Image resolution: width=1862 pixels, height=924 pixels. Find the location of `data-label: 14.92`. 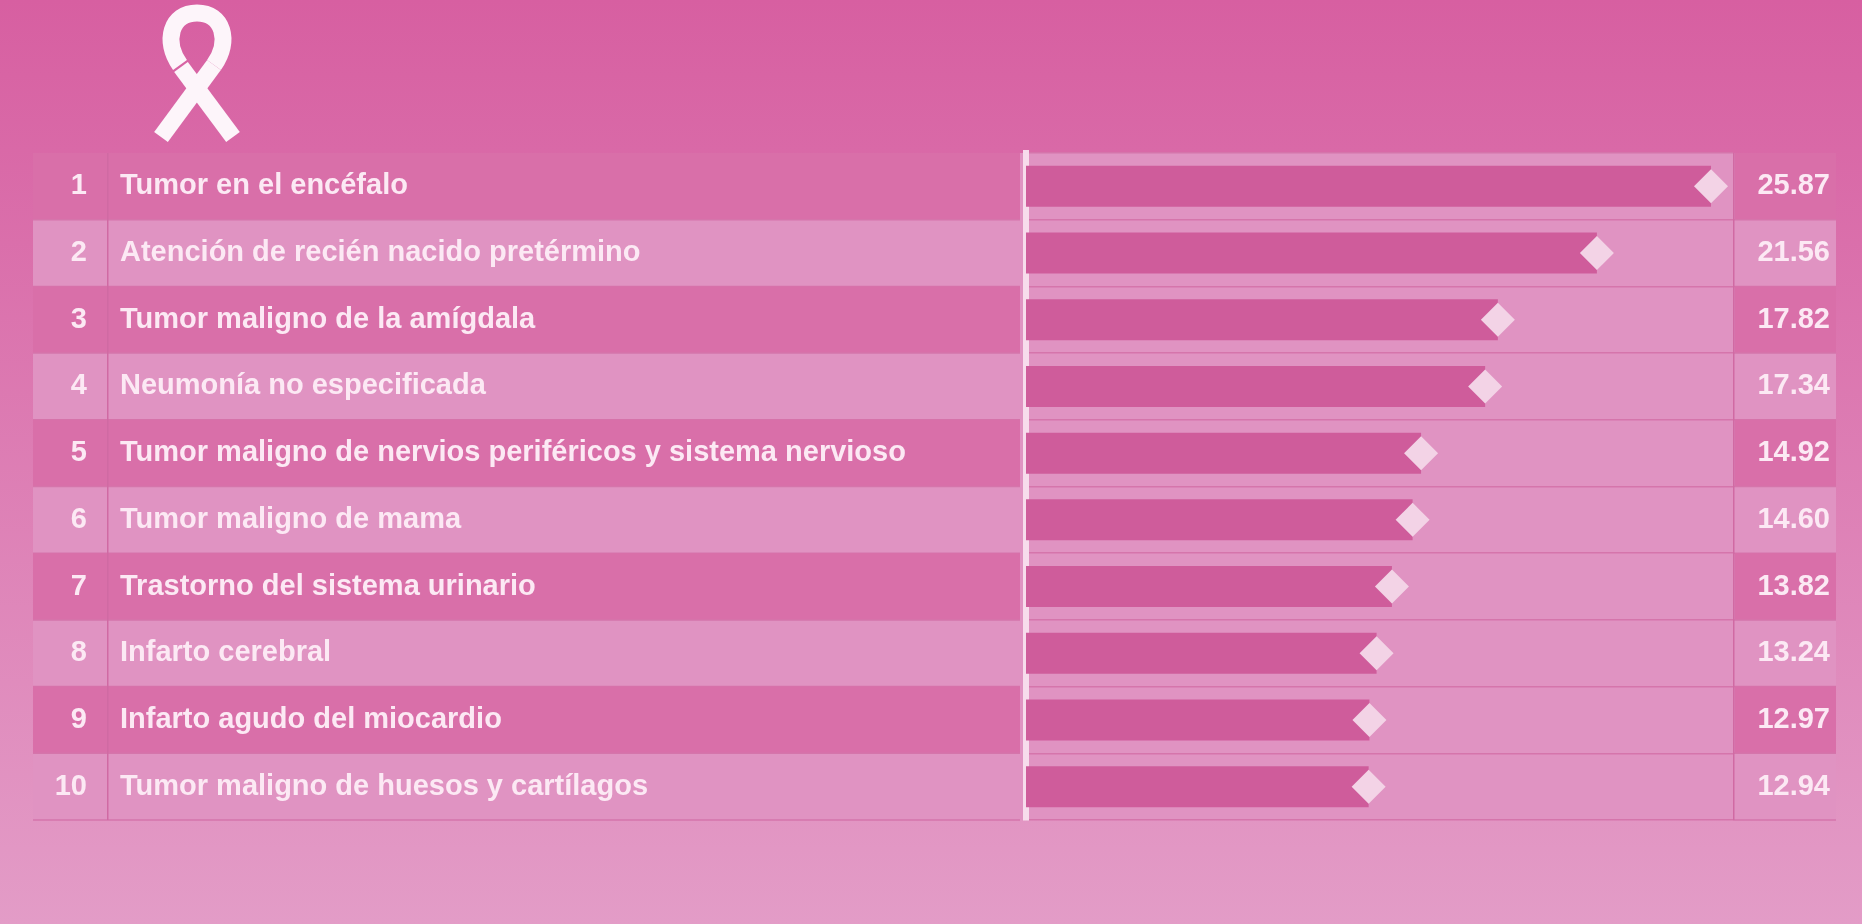

data-label: 14.92 is located at coordinates (1793, 451).